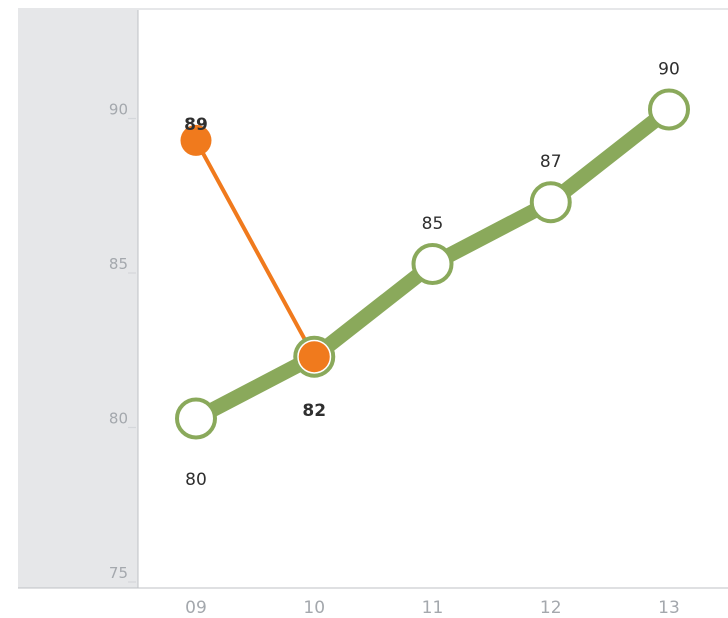 The width and height of the screenshot is (728, 618). I want to click on y-axis-ticks: 75 80 85 90, so click(122, 342).